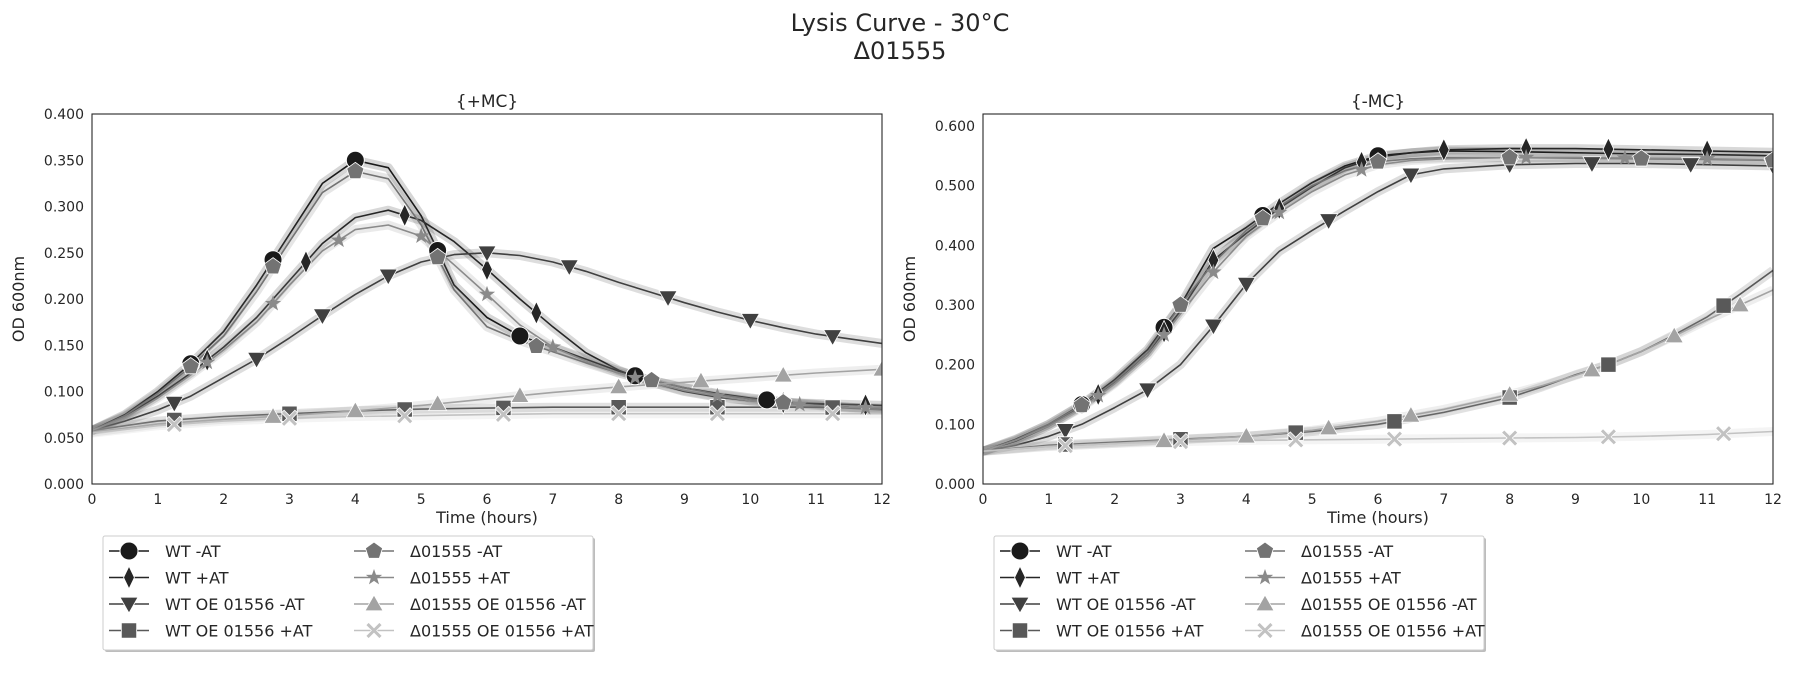 The image size is (1800, 684). I want to click on y-tick-label: 0.000, so click(64, 485).